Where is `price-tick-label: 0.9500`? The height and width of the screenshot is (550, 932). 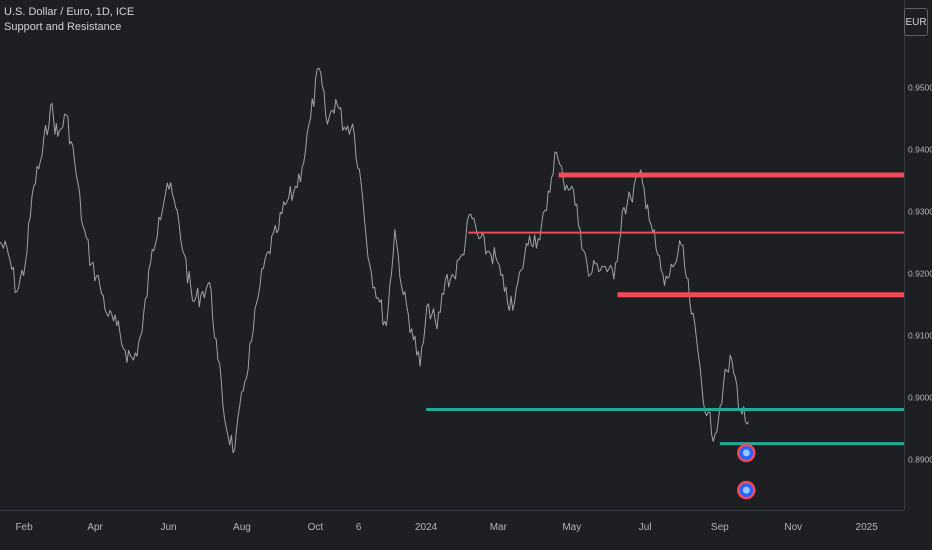
price-tick-label: 0.9500 is located at coordinates (920, 87).